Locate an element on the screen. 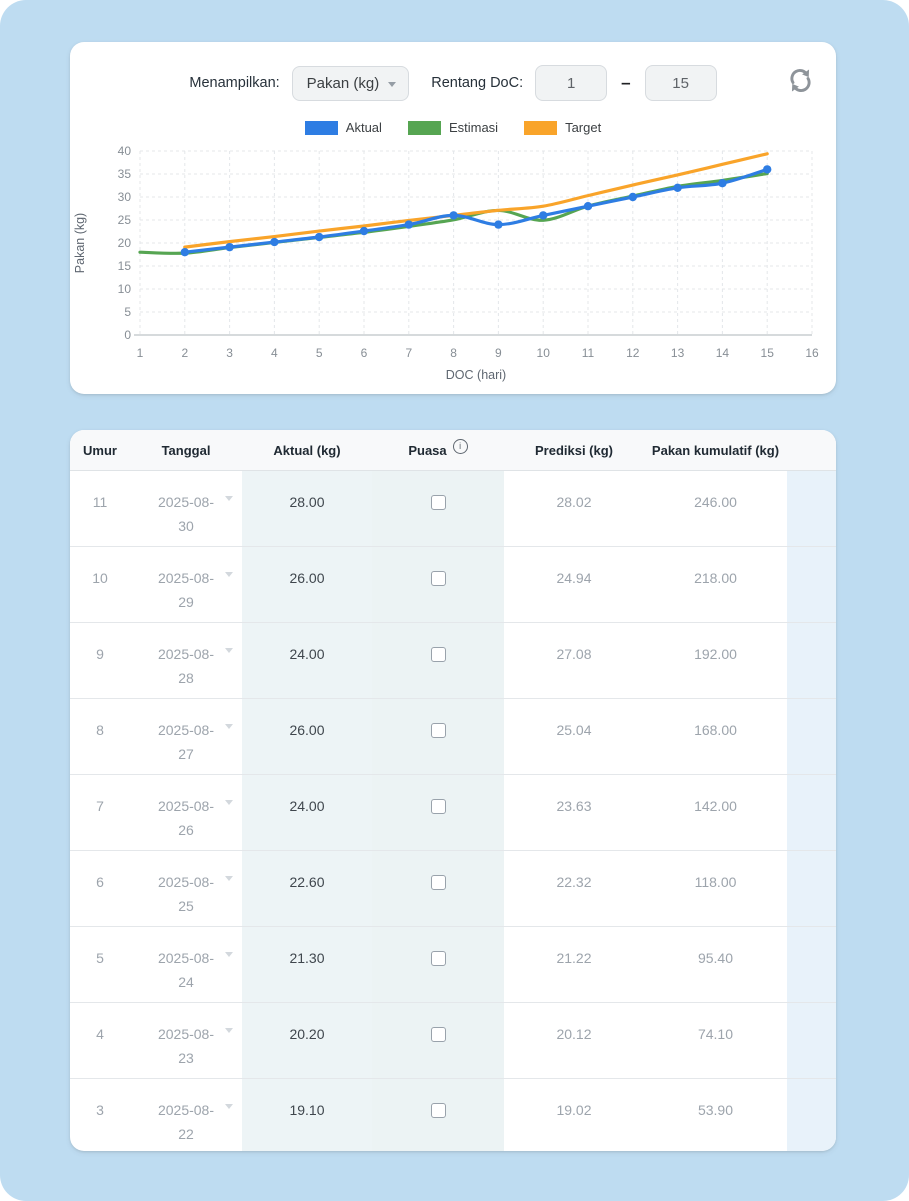 The height and width of the screenshot is (1201, 909). table-row: 10 2025-08- 29 26.00 24.94 218.00 is located at coordinates (453, 585).